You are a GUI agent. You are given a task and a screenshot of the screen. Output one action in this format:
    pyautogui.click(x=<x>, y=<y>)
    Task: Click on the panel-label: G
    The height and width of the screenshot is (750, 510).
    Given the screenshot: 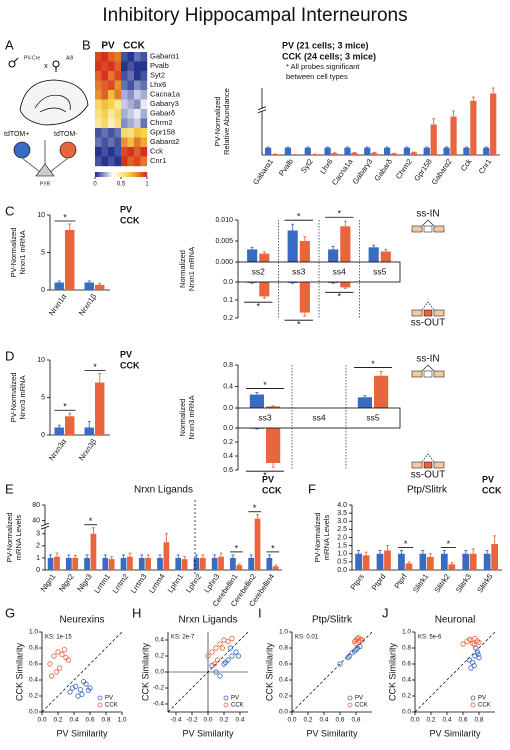 What is the action you would take?
    pyautogui.click(x=10, y=612)
    